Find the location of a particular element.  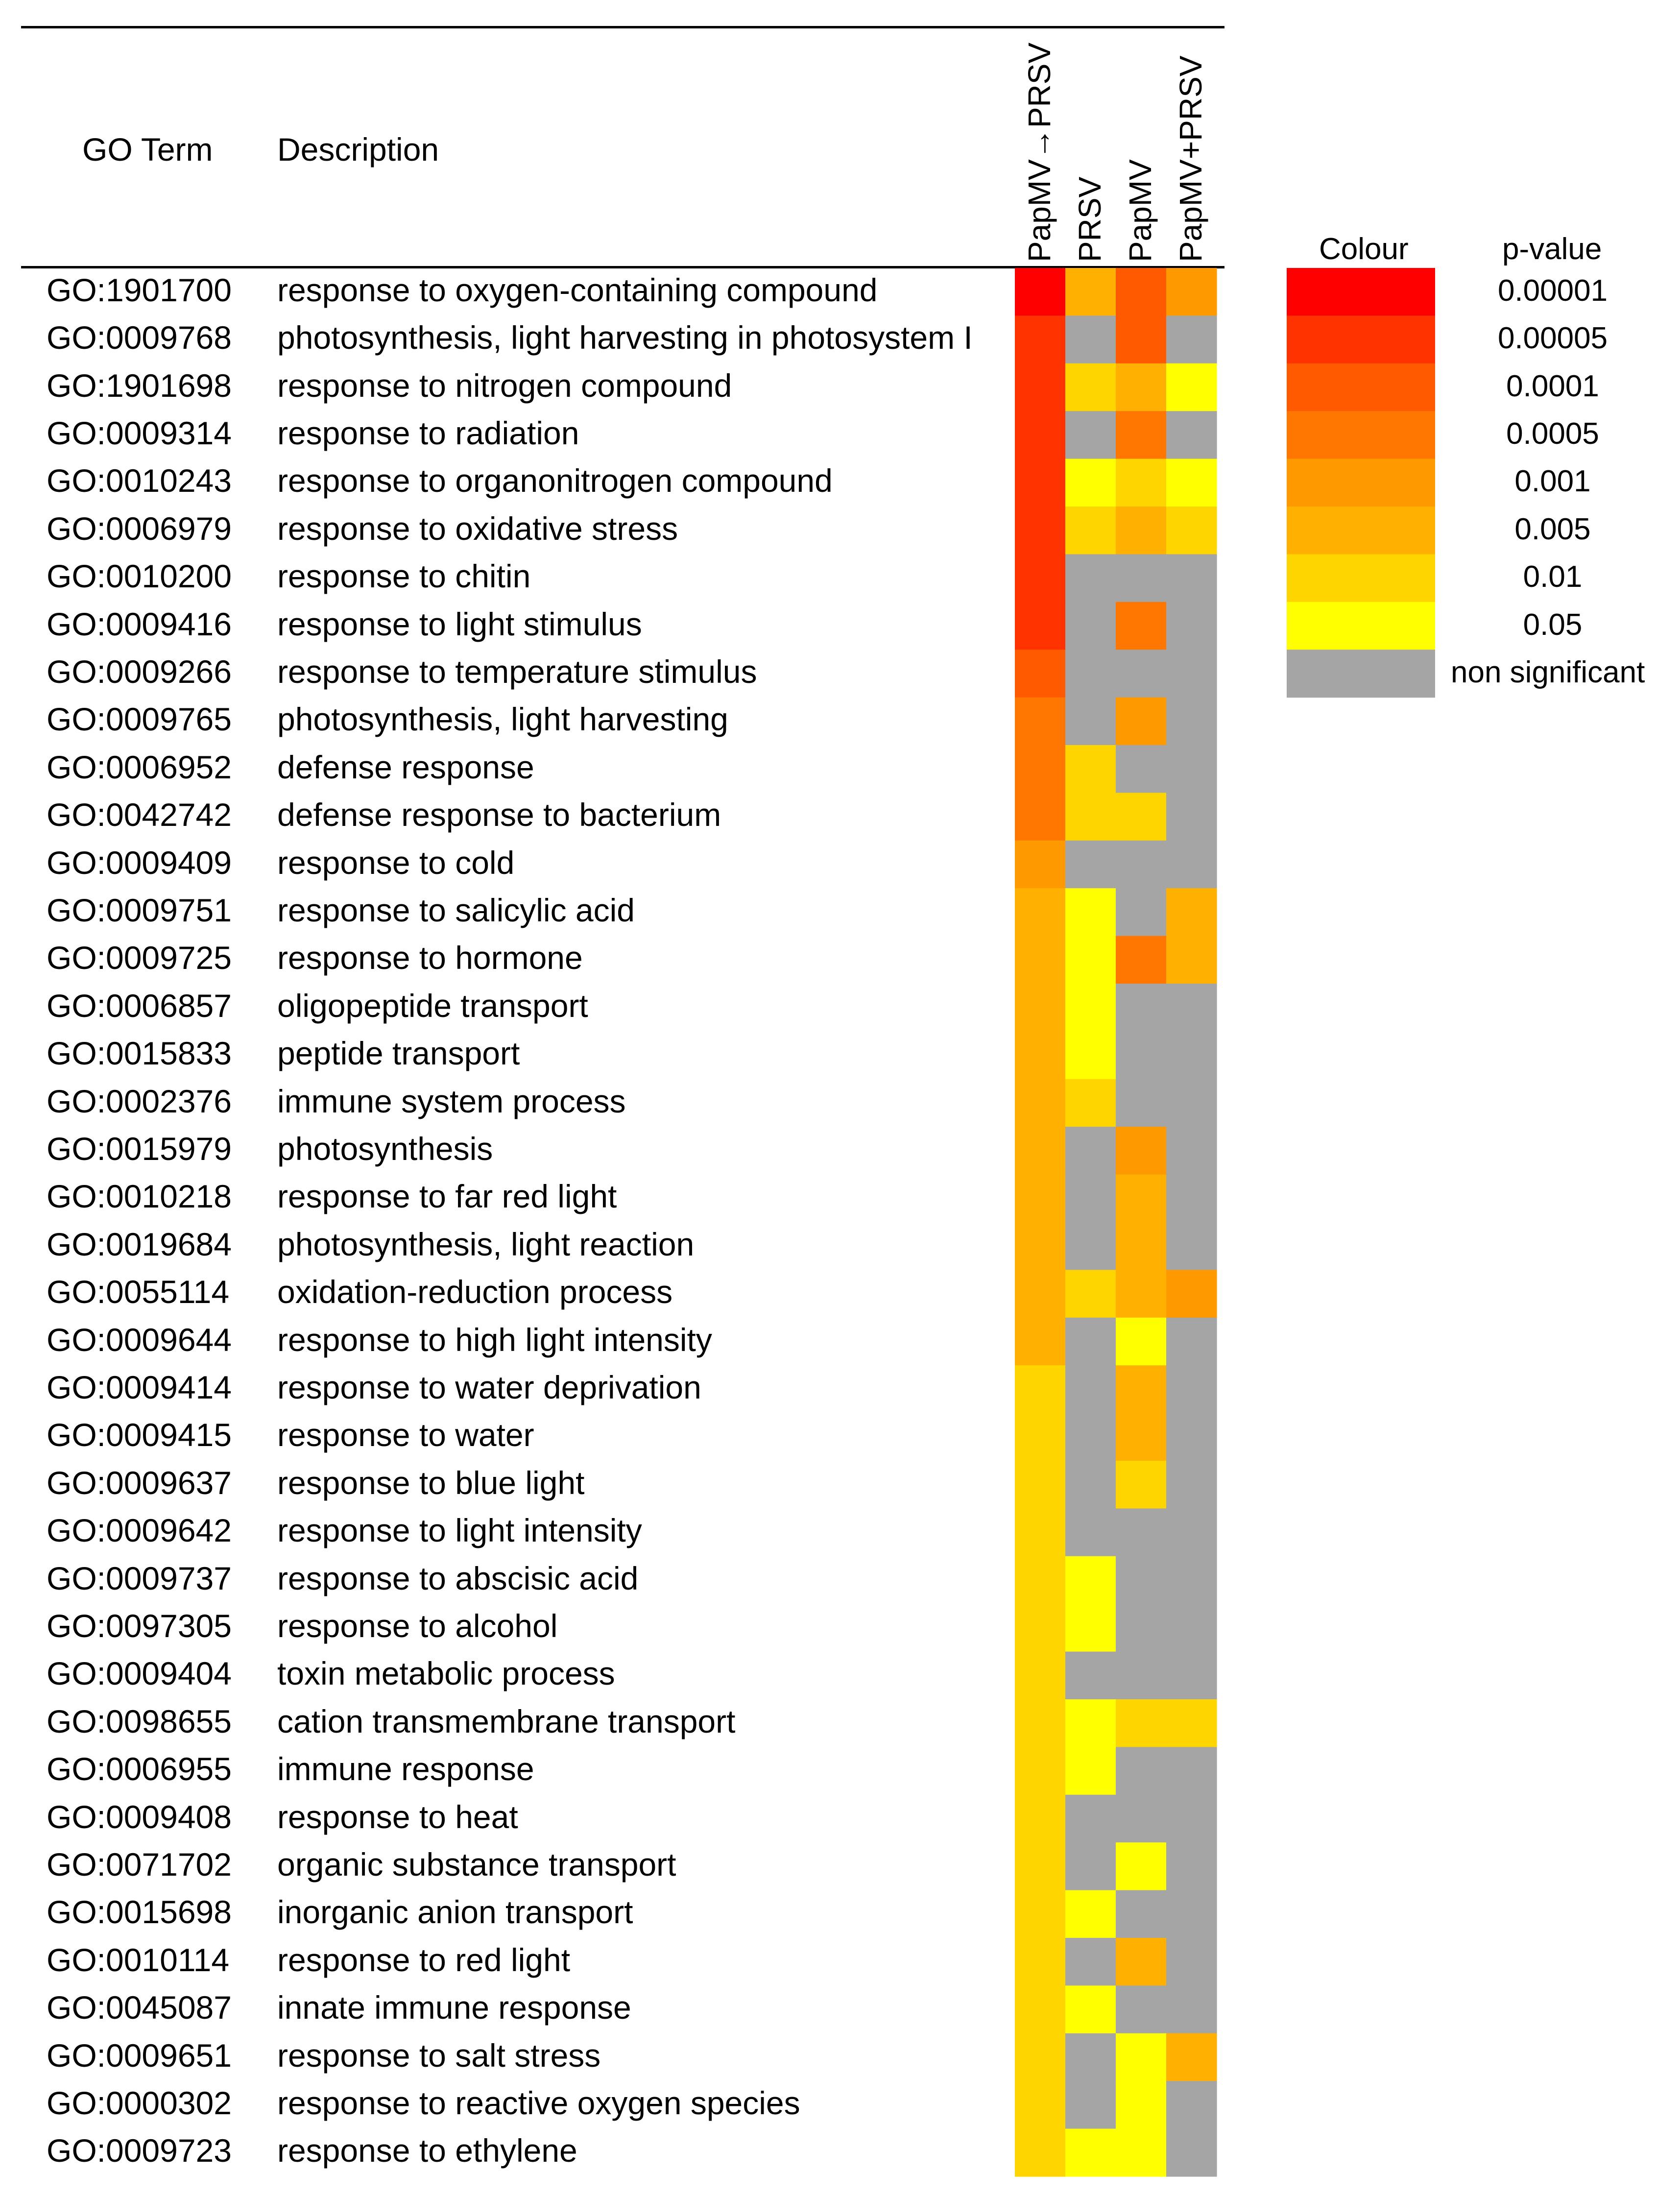

go-term-id: GO:0010243 is located at coordinates (139, 480).